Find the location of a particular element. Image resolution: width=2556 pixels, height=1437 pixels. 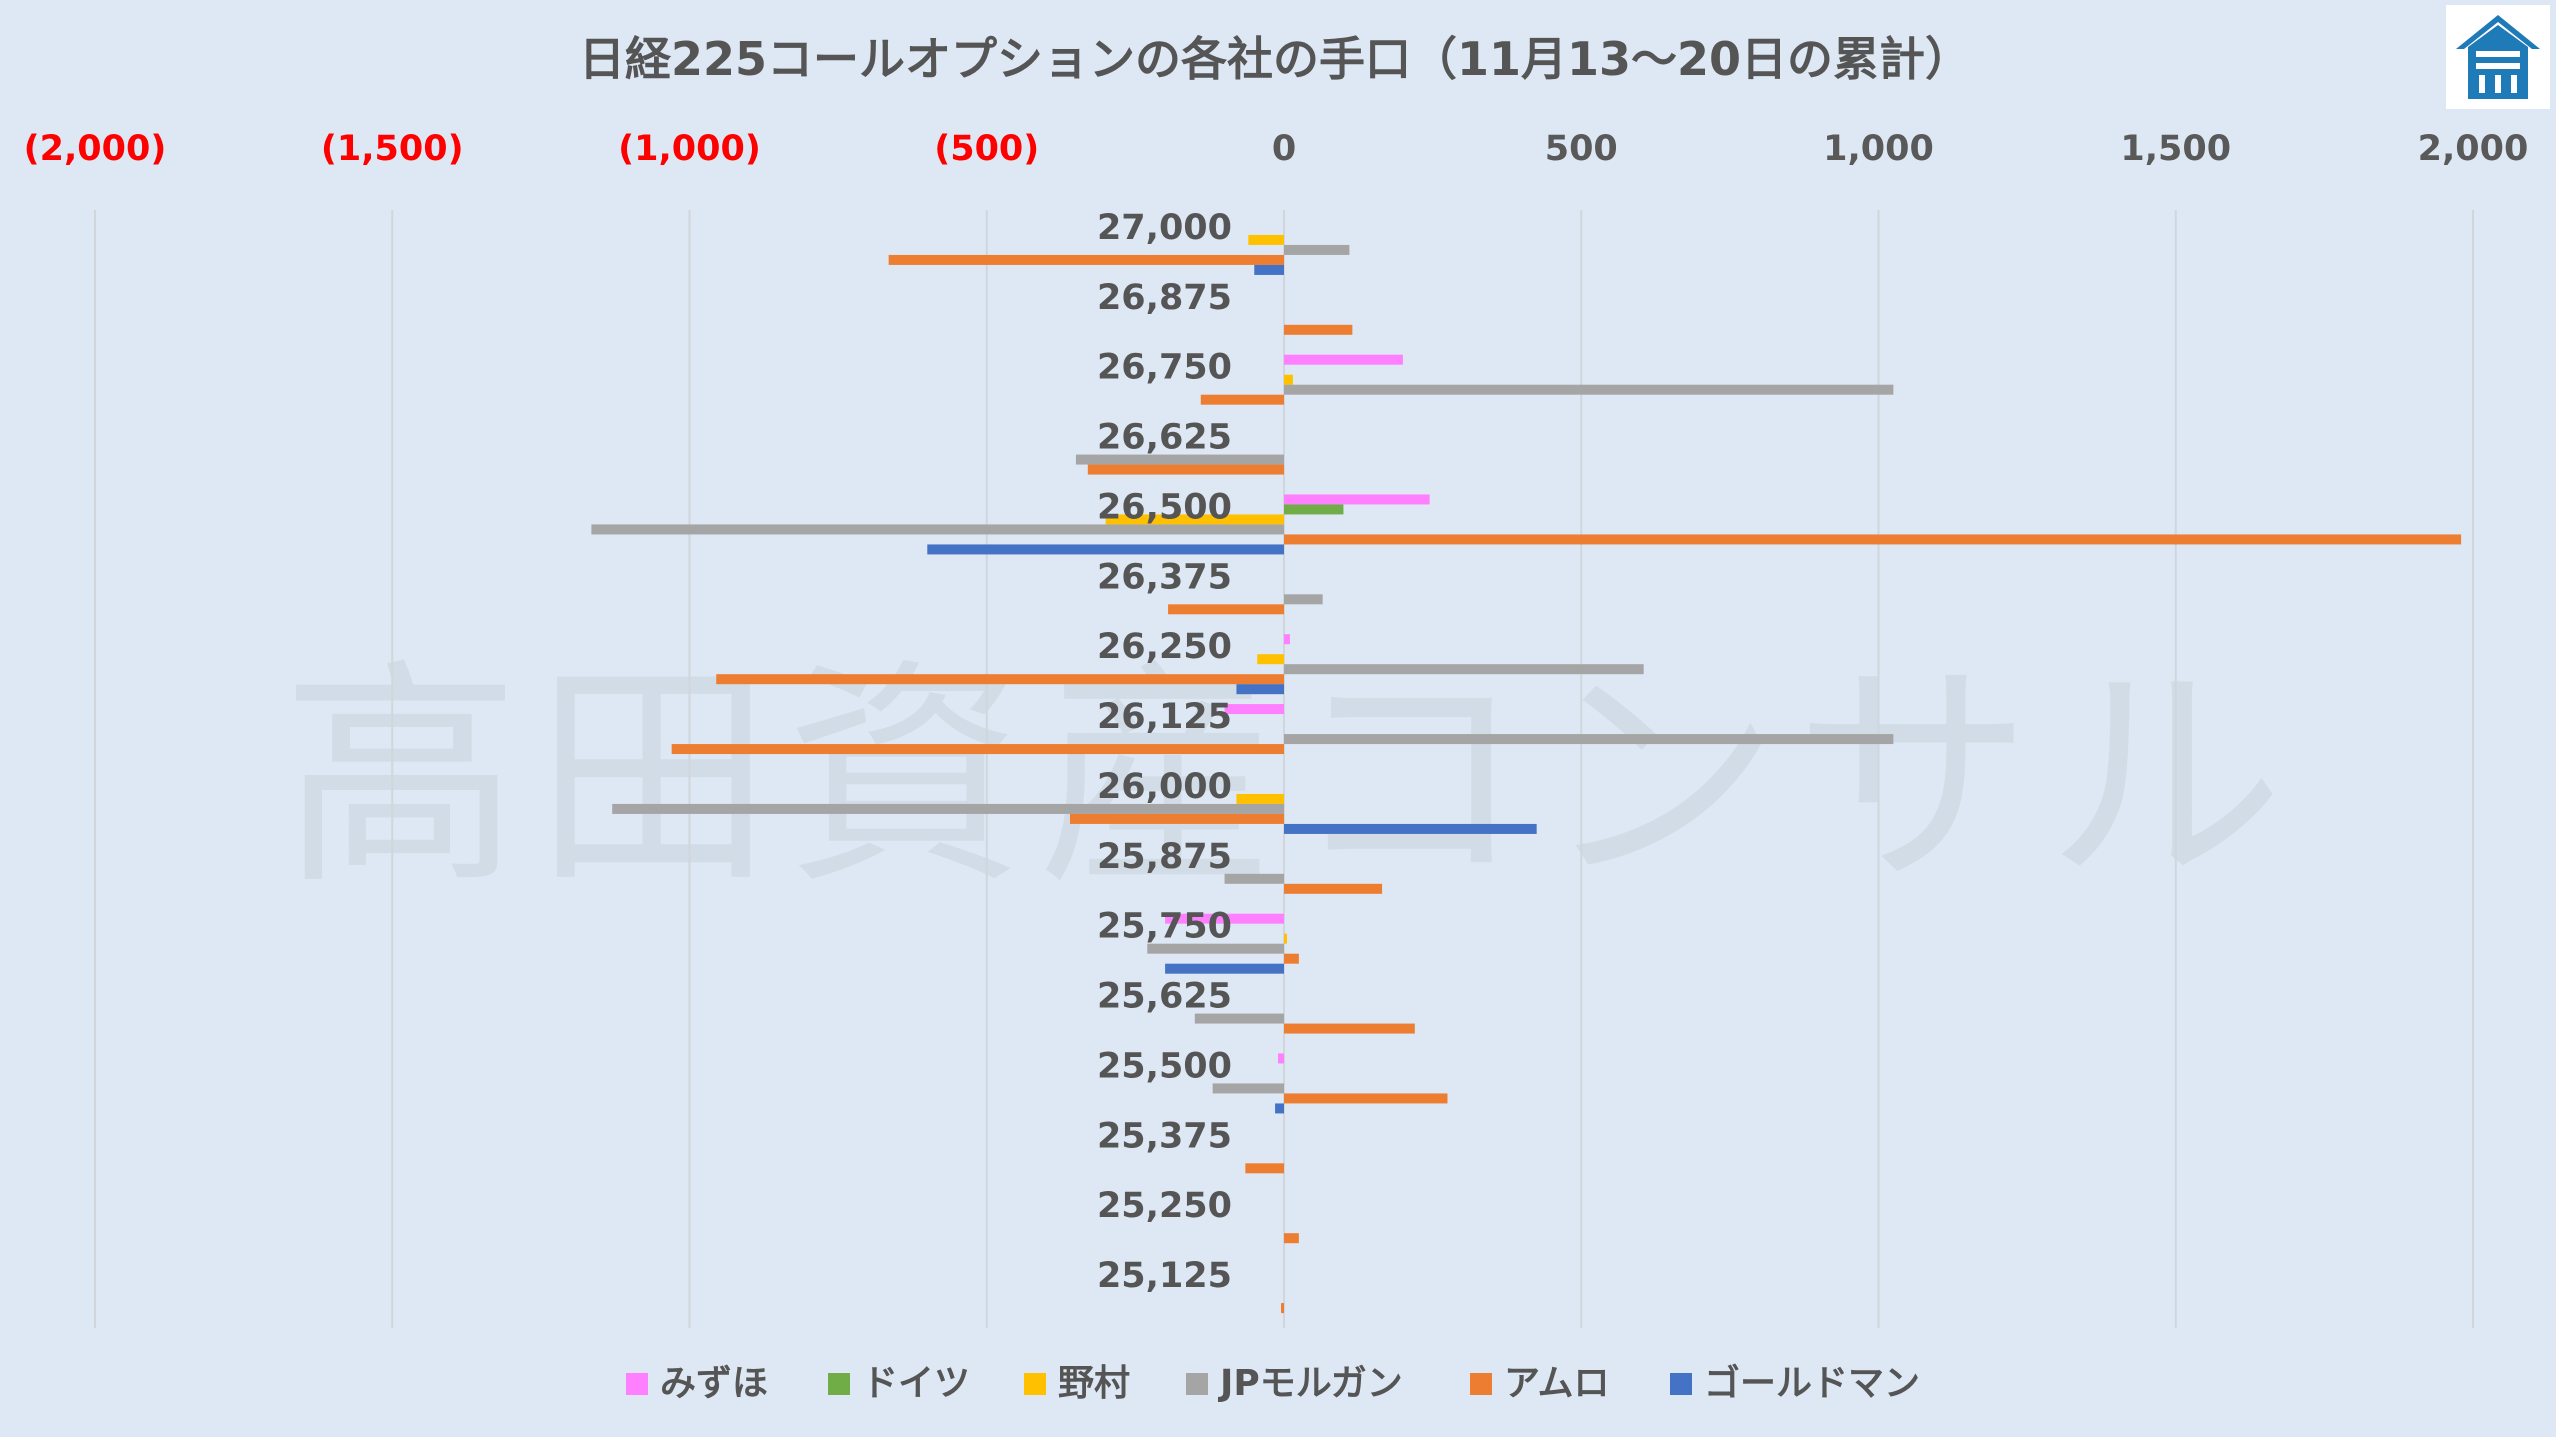

x-tick-label: 500 is located at coordinates (1581, 149).